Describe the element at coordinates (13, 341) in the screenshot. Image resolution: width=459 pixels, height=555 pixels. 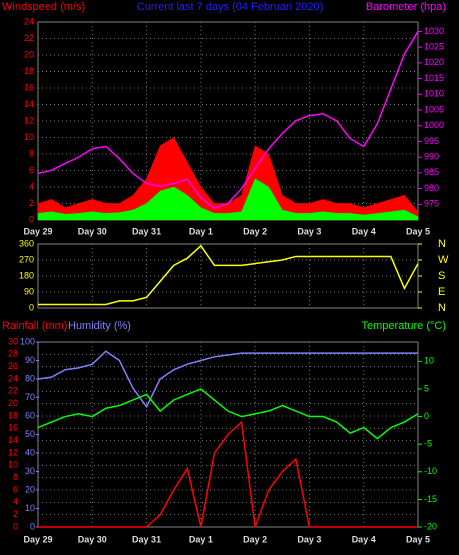
I see `y-tick-label: 30` at that location.